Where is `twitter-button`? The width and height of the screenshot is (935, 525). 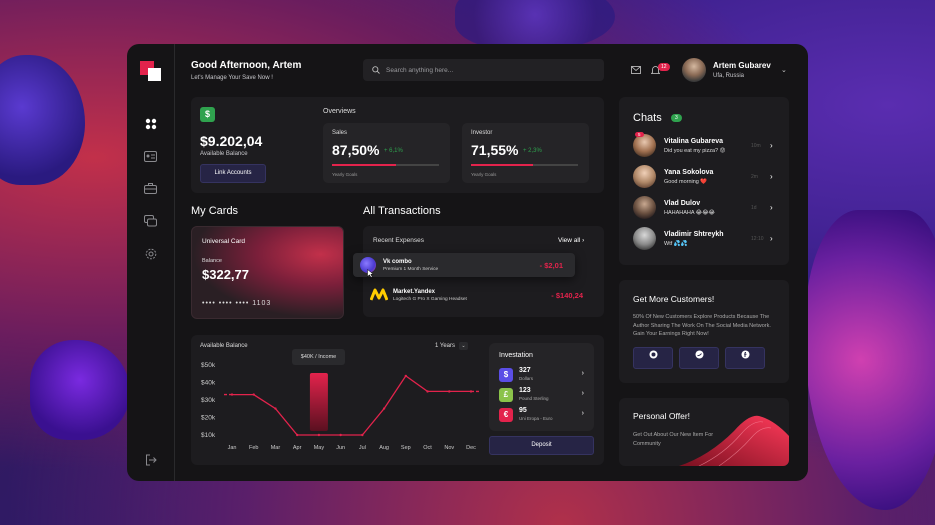 twitter-button is located at coordinates (699, 358).